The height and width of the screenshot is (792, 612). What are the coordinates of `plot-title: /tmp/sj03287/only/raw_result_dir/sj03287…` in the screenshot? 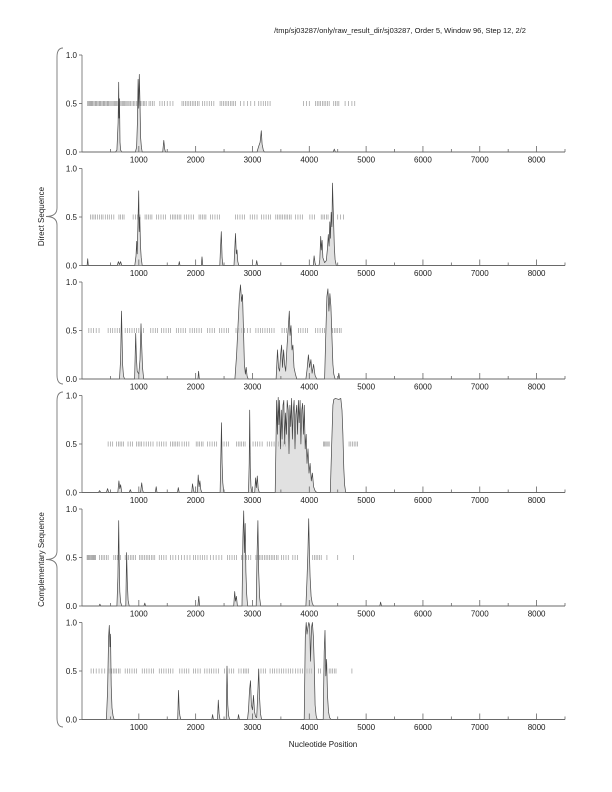 It's located at (400, 30).